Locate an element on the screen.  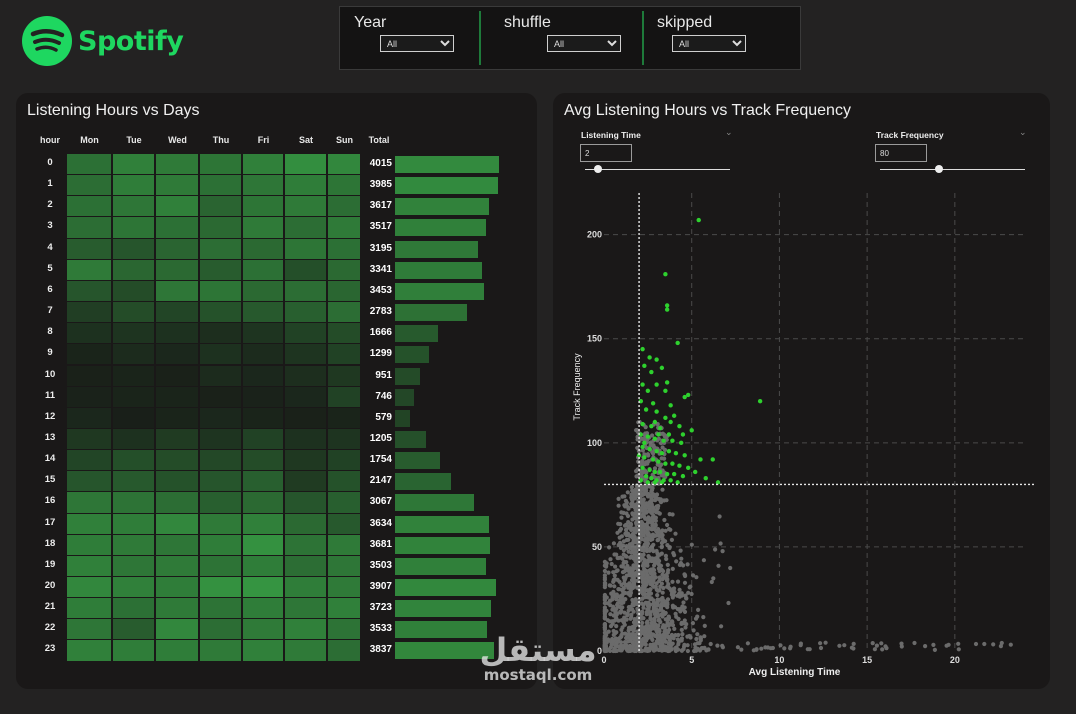
x-tick-label: 20 is located at coordinates (955, 660).